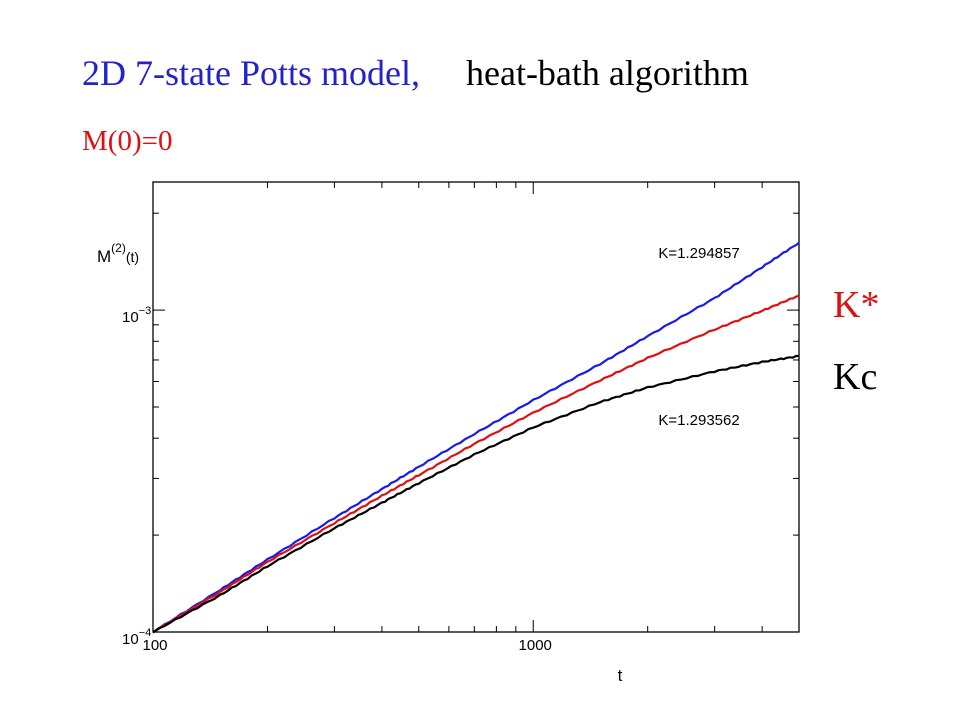 The height and width of the screenshot is (720, 960). What do you see at coordinates (698, 420) in the screenshot?
I see `series-annotation: K=1.293562` at bounding box center [698, 420].